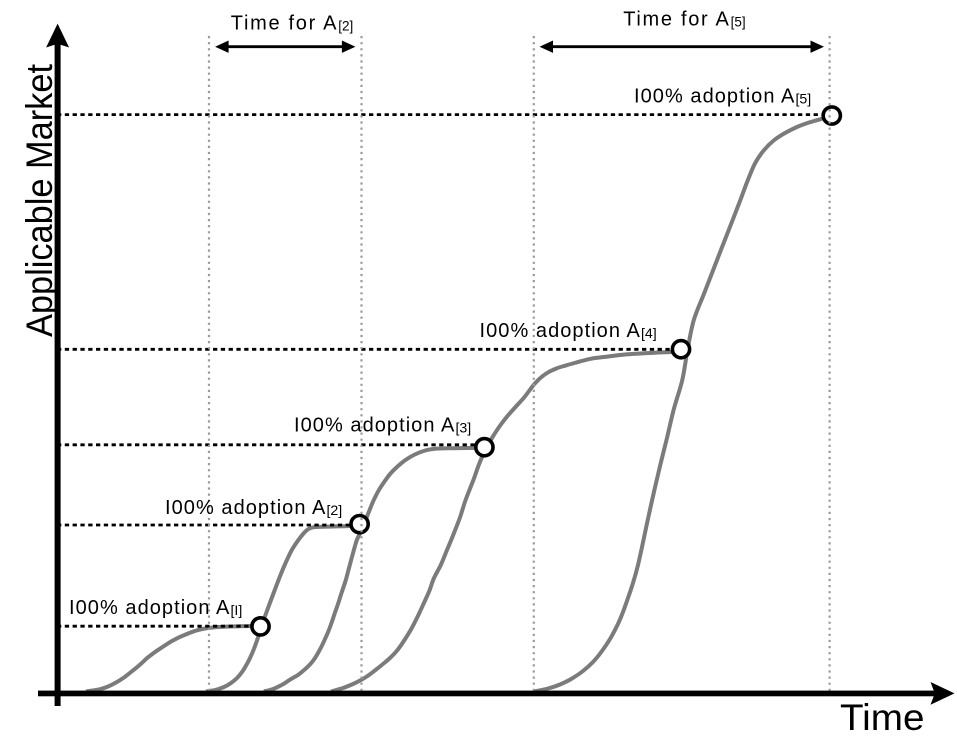  I want to click on svg-text: I00% adoption A[2], so click(253, 508).